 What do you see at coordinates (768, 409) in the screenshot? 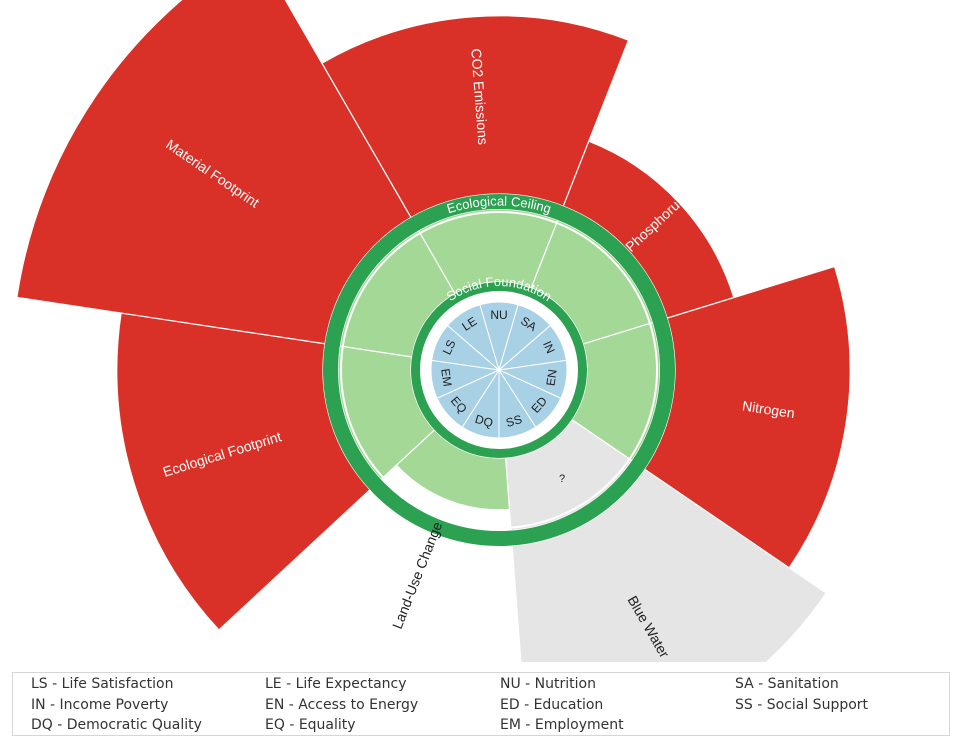
I see `label-nitrogen: Nitrogen` at bounding box center [768, 409].